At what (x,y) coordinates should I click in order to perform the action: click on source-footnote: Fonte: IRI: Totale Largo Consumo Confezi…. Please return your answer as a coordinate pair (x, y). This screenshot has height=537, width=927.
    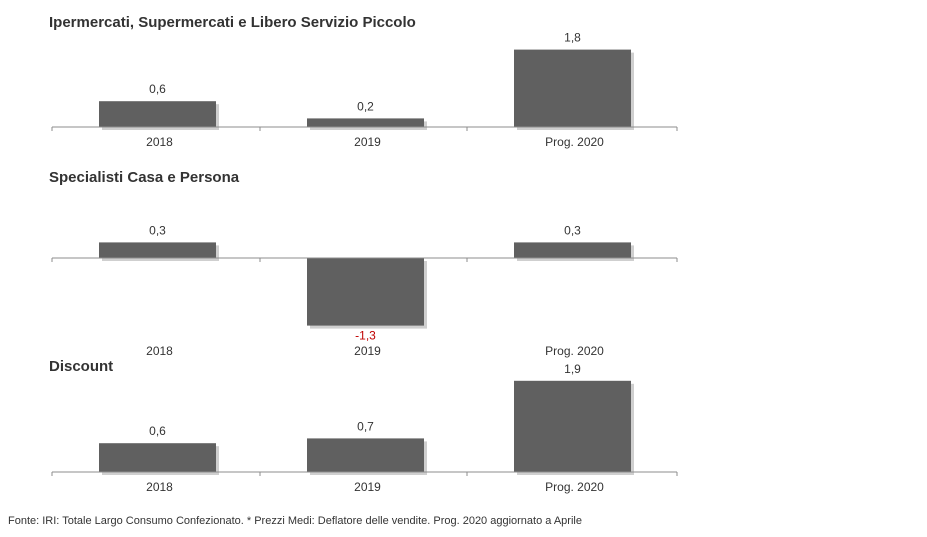
    Looking at the image, I should click on (295, 521).